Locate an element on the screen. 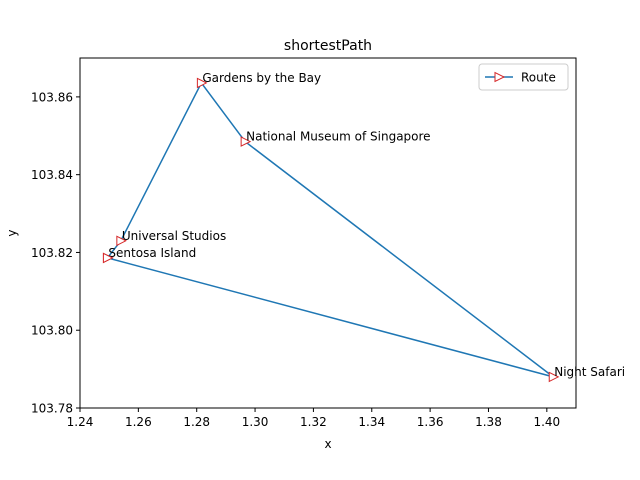  x-axis: 1.24 1.26 1.28 1.30 1.32 1.34 1.36 1.38 1.40 is located at coordinates (313, 418).